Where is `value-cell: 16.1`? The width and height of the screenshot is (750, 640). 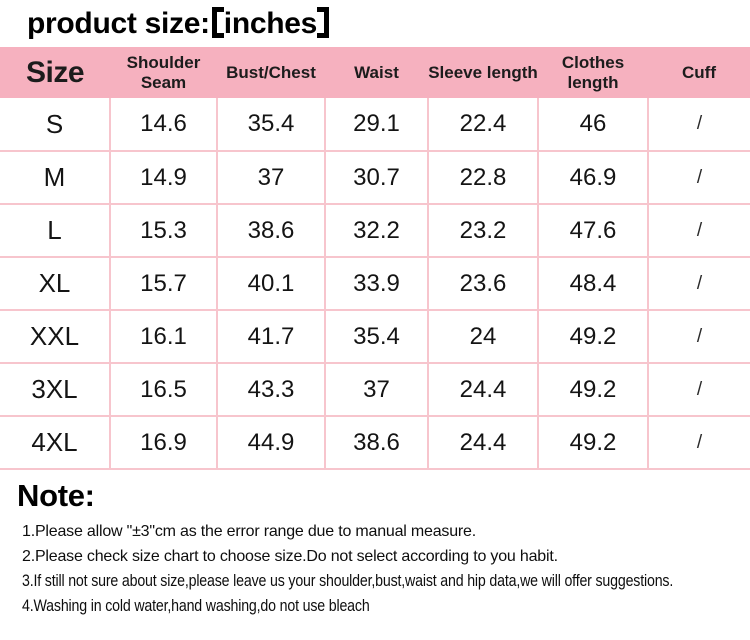
value-cell: 16.1 is located at coordinates (163, 336).